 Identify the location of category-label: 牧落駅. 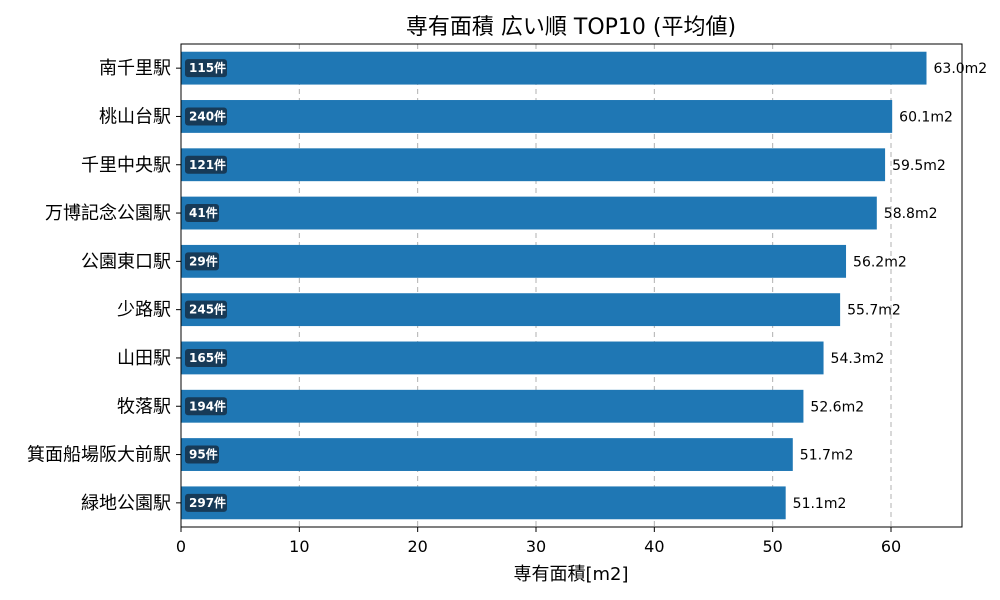
(144, 406).